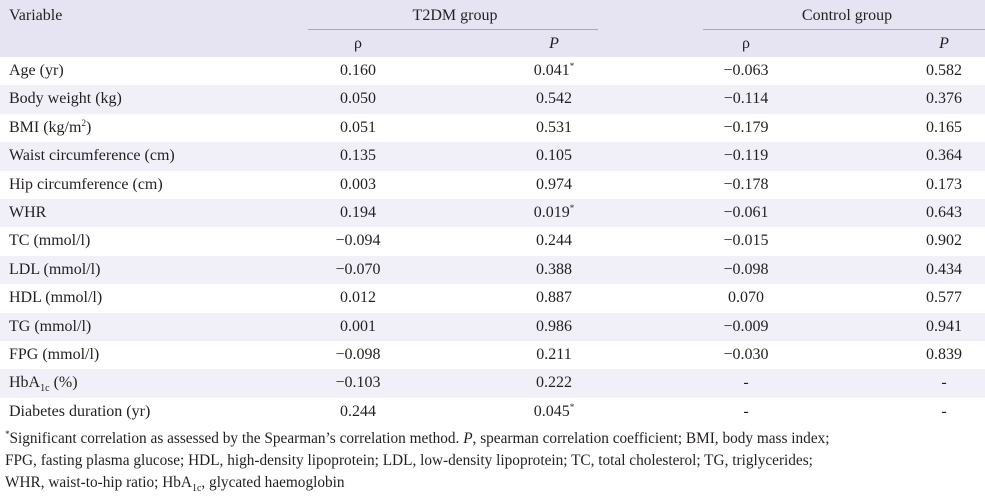 This screenshot has height=501, width=985. I want to click on row-variable: HDL (mmol/l), so click(56, 298).